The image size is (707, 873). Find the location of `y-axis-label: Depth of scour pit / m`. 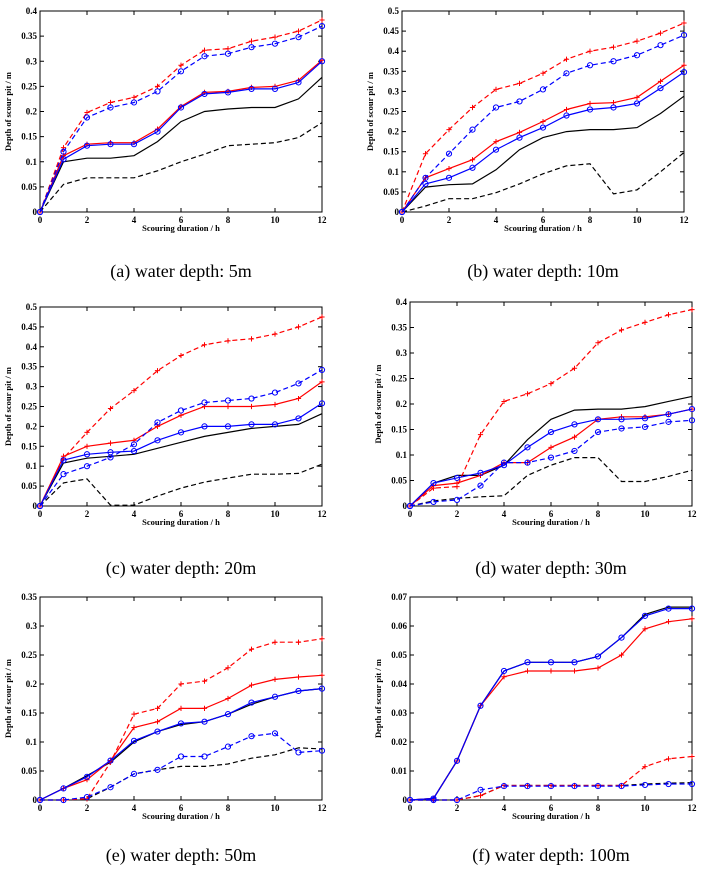

y-axis-label: Depth of scour pit / m is located at coordinates (370, 111).